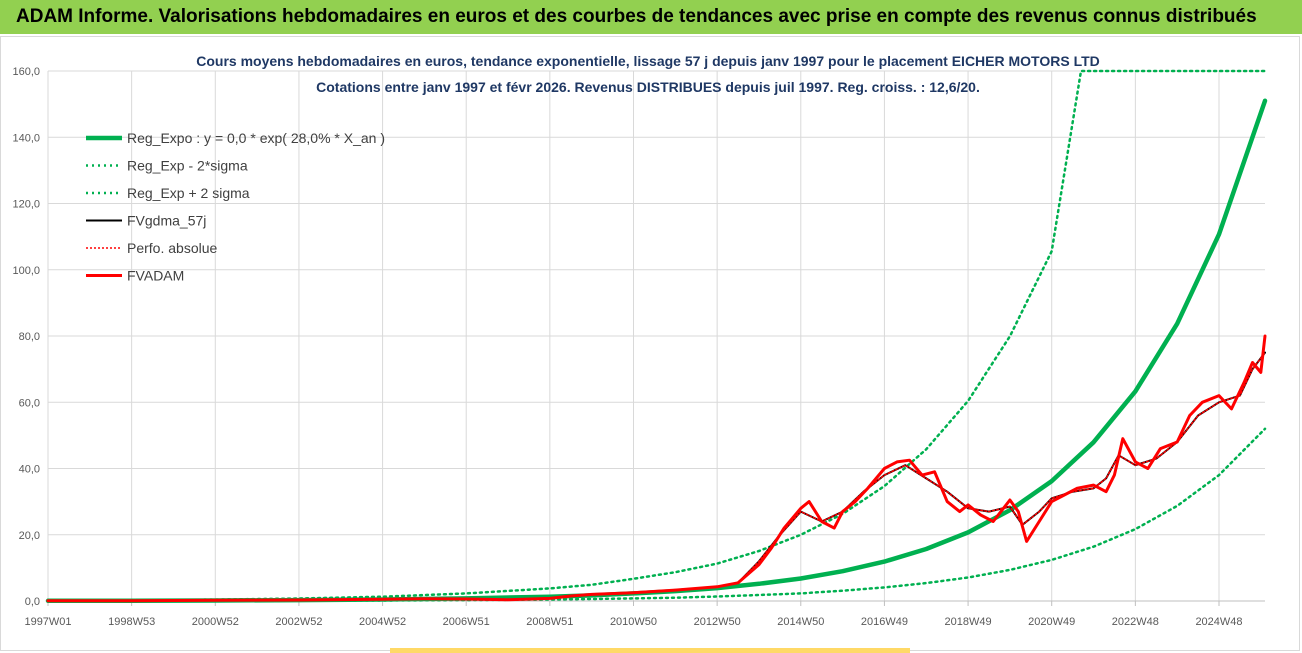 This screenshot has width=1302, height=653. Describe the element at coordinates (1051, 622) in the screenshot. I see `x-tick-label: 2020W49` at that location.